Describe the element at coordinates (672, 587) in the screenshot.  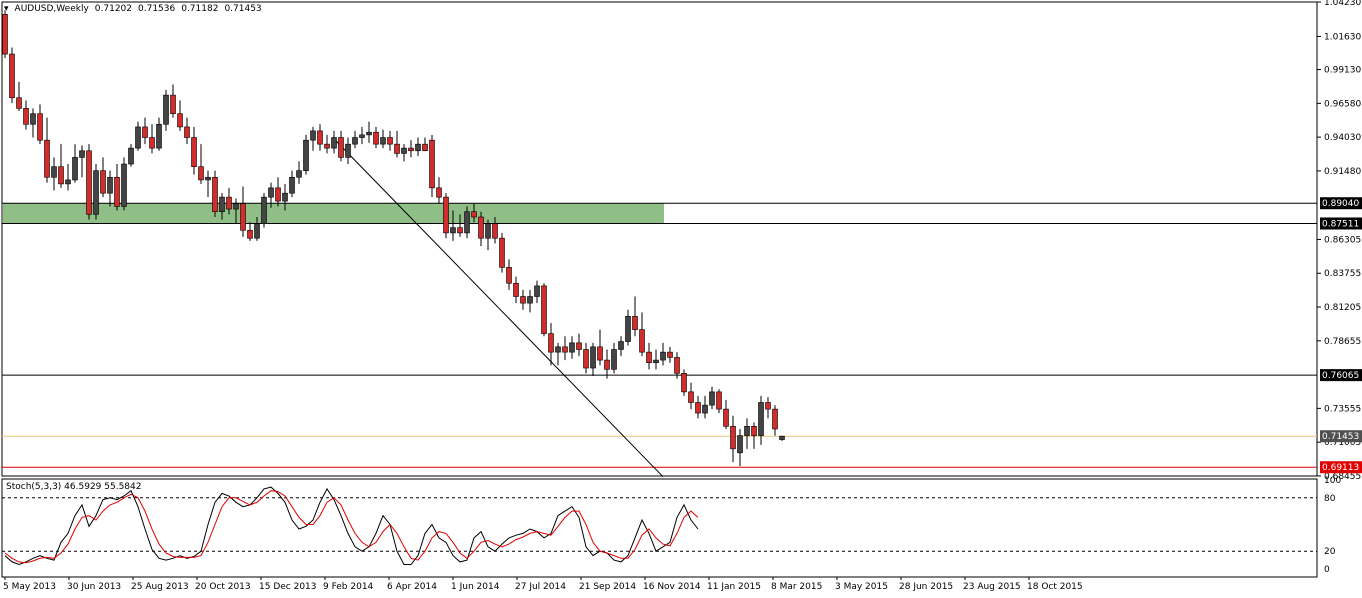
I see `x-tick-label: 16 Nov 2014` at that location.